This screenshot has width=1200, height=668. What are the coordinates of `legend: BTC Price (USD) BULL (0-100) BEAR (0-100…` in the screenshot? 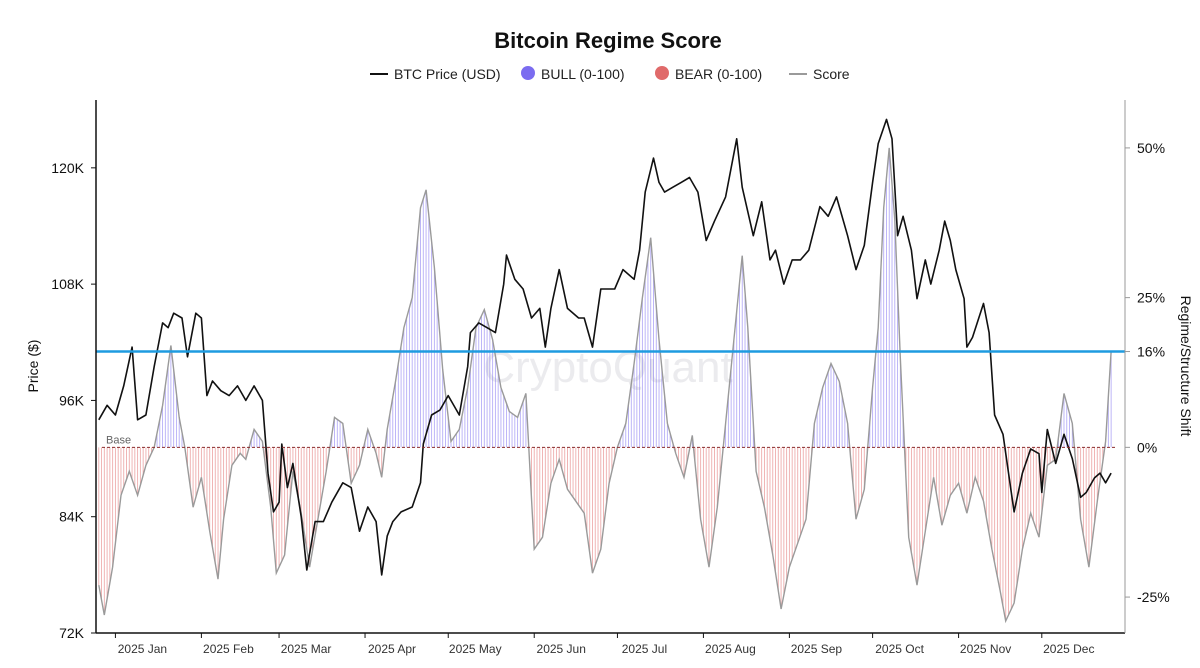 It's located at (610, 74).